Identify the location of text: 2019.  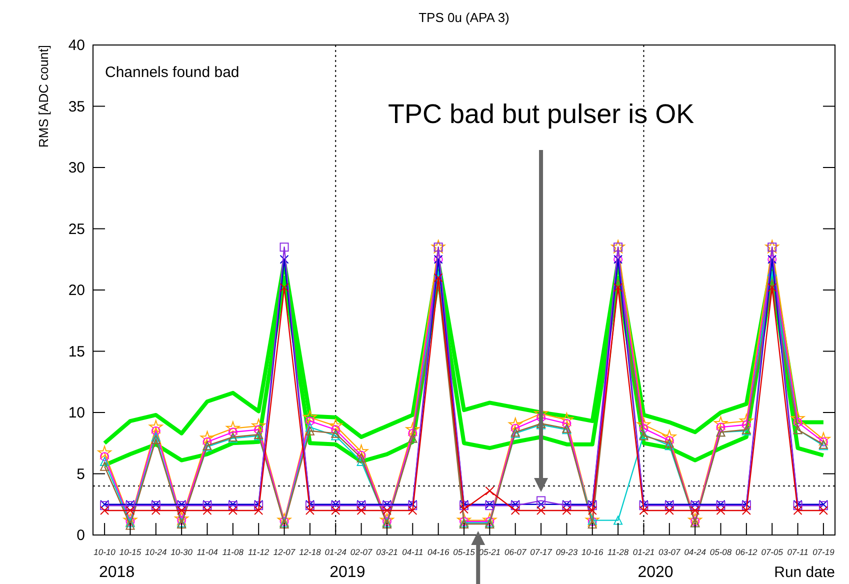
(348, 572).